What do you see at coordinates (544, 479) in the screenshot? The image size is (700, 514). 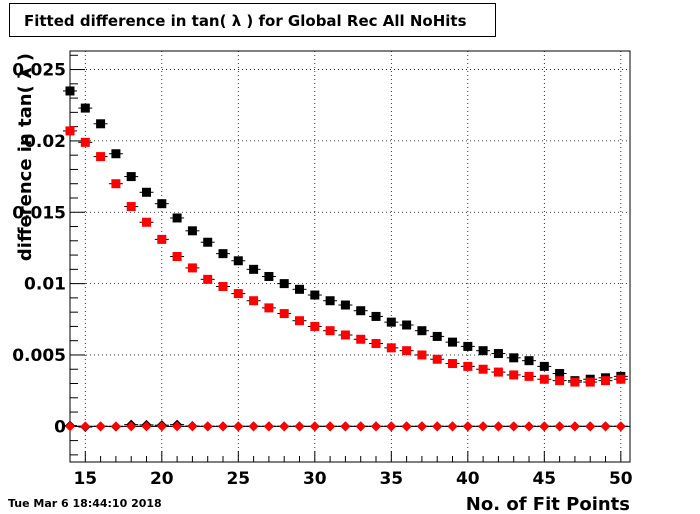 I see `x-tick-label: 45` at bounding box center [544, 479].